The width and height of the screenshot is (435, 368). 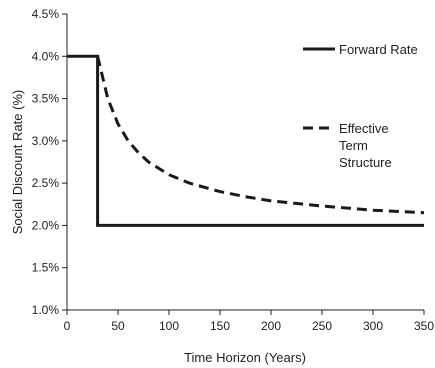 I want to click on legend-label-effective-term-structure: Term, so click(x=353, y=145).